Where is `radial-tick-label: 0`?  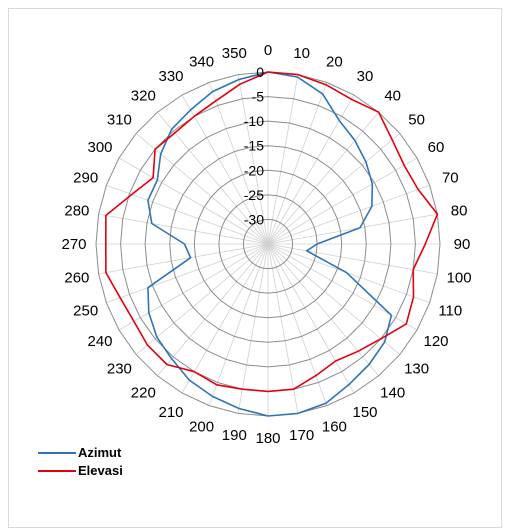
radial-tick-label: 0 is located at coordinates (260, 72).